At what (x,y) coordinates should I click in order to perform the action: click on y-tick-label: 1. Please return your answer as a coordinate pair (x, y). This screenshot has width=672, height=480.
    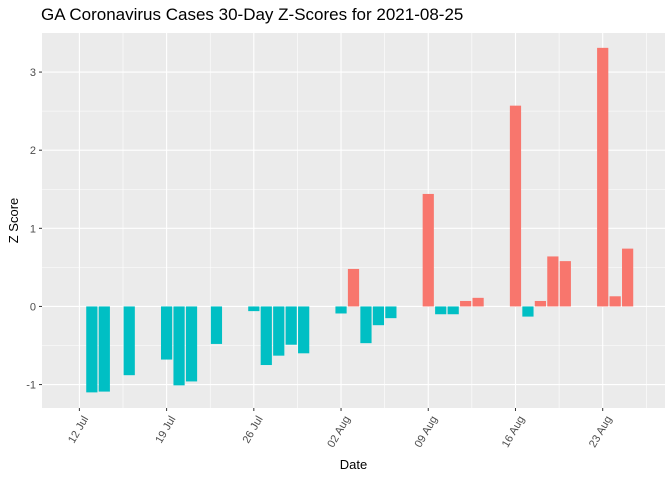
    Looking at the image, I should click on (33, 229).